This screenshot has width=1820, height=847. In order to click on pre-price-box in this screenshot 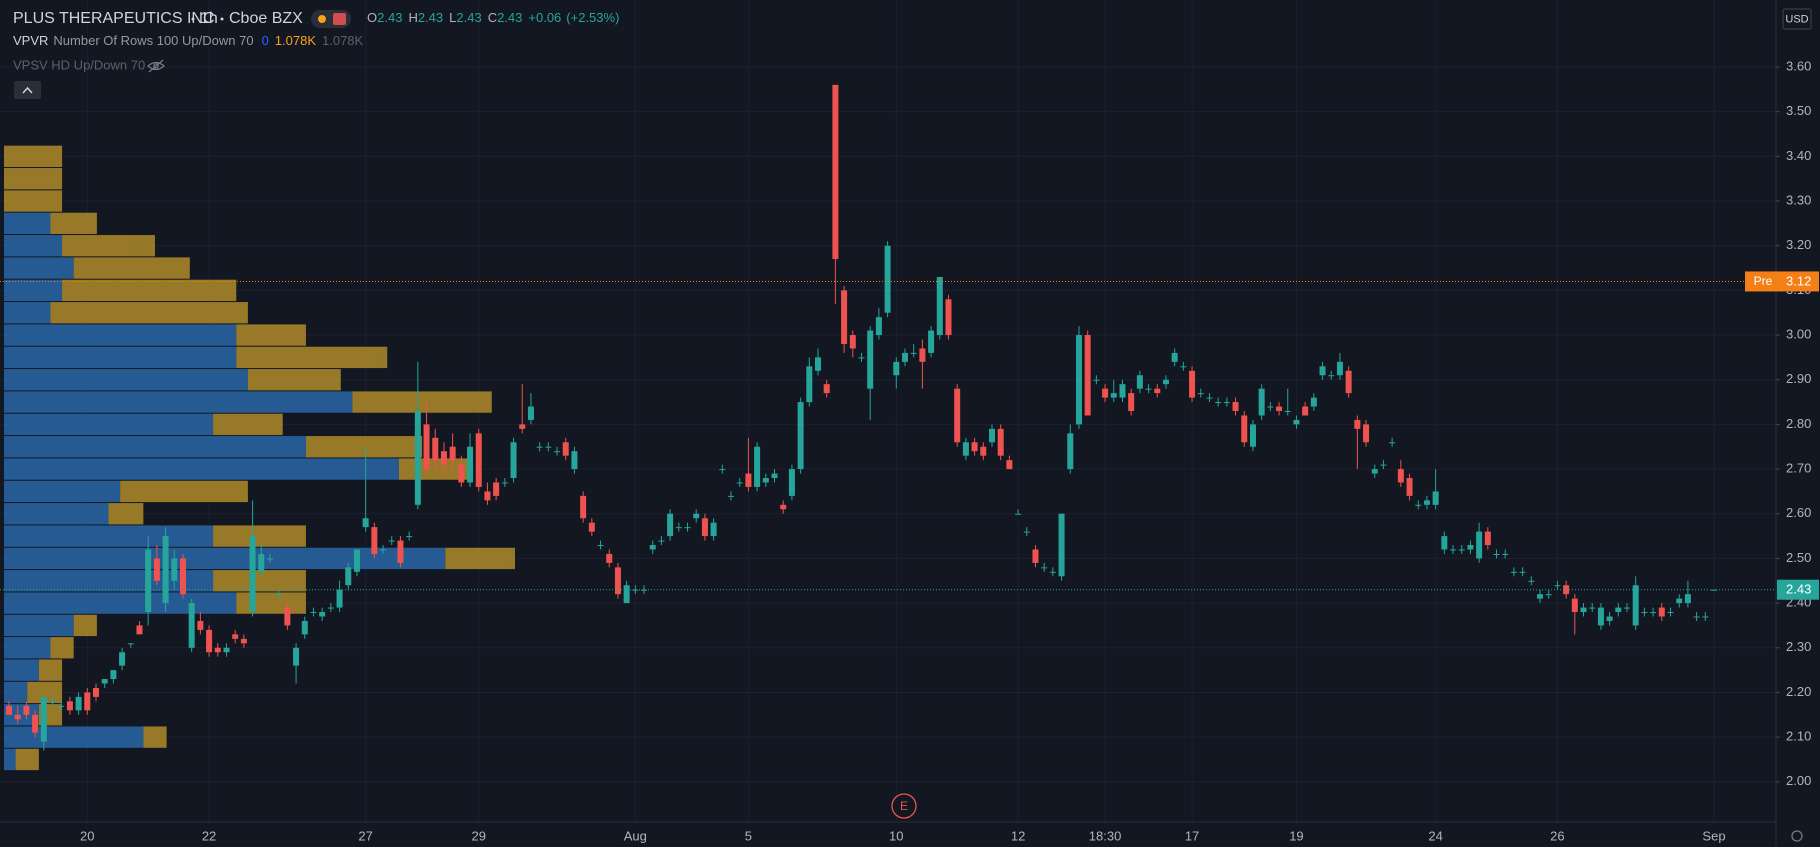, I will do `click(1800, 281)`.